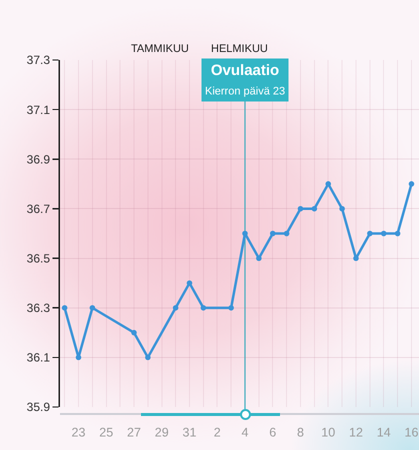 Image resolution: width=419 pixels, height=450 pixels. What do you see at coordinates (38, 258) in the screenshot?
I see `y-tick-label: 36.5` at bounding box center [38, 258].